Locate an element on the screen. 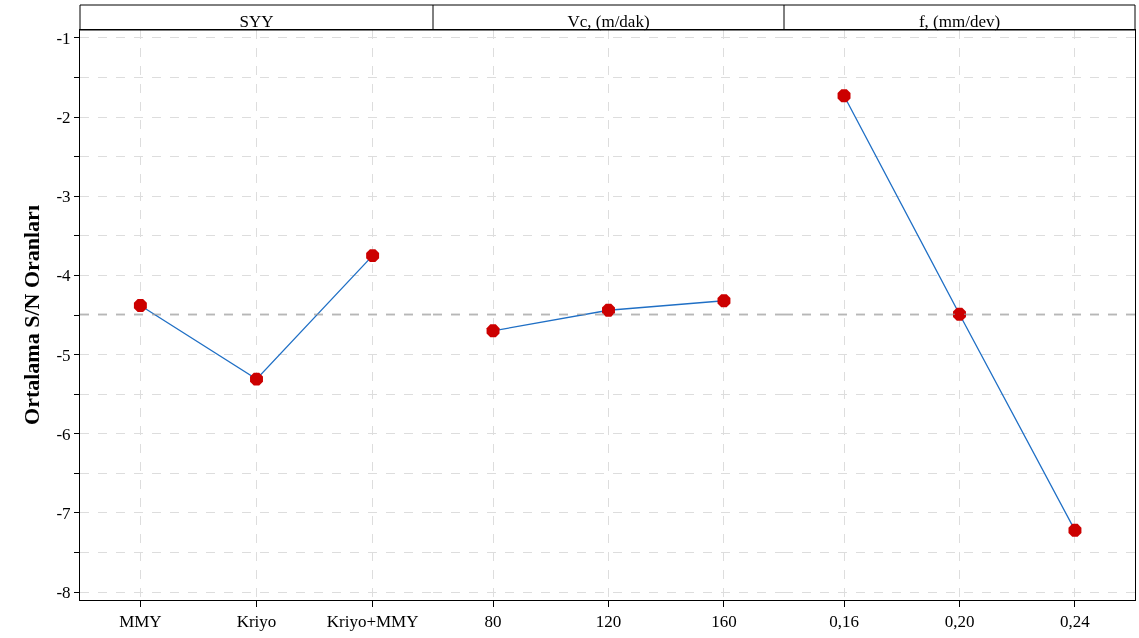 Image resolution: width=1139 pixels, height=638 pixels. x-tick-label: 80 is located at coordinates (493, 622).